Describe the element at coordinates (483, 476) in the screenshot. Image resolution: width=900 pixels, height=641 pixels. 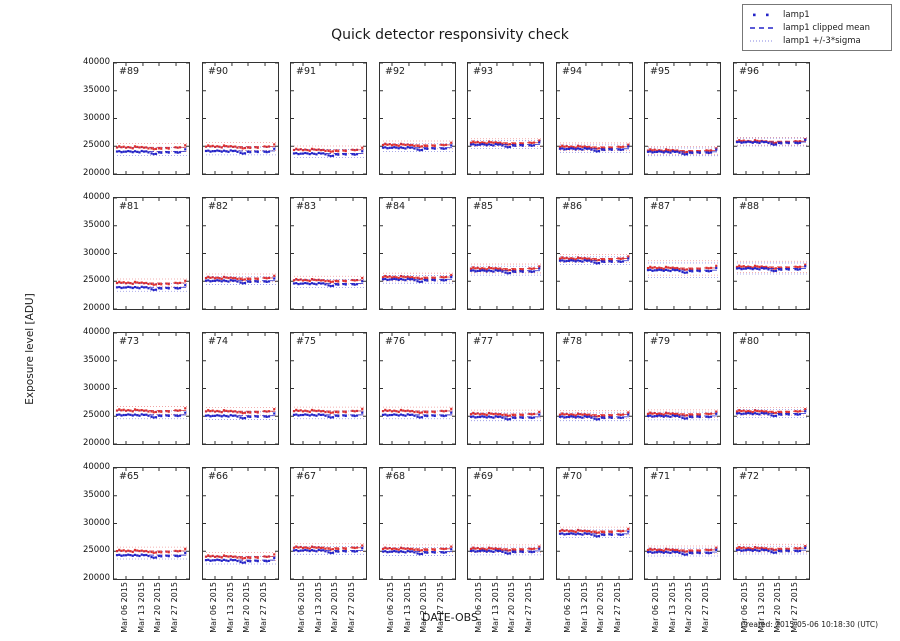
I see `subplot-label: #69` at that location.